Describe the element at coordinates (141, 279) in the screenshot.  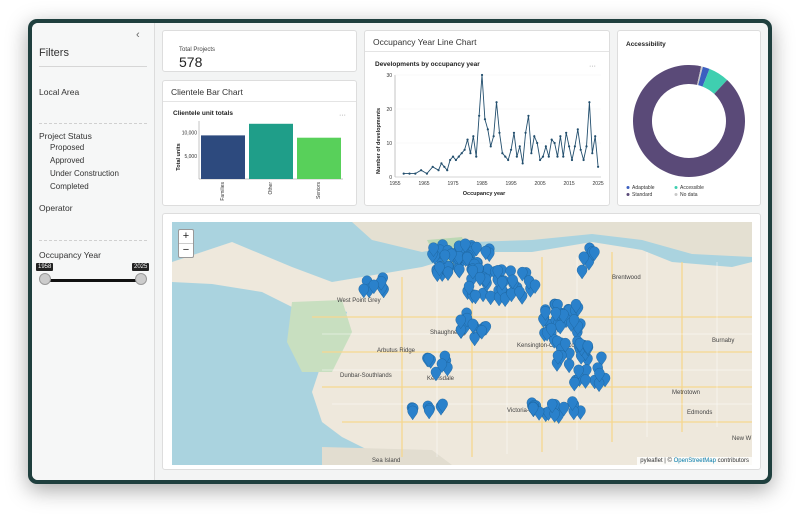
I see `slider-handle-max` at that location.